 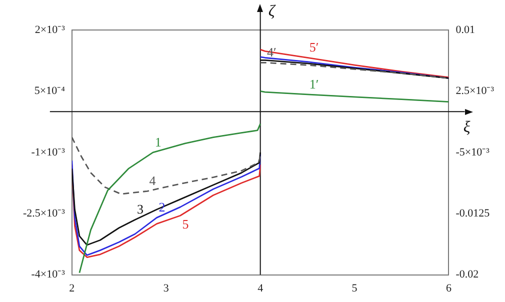 I want to click on x-tick-label: 5, so click(x=355, y=288).